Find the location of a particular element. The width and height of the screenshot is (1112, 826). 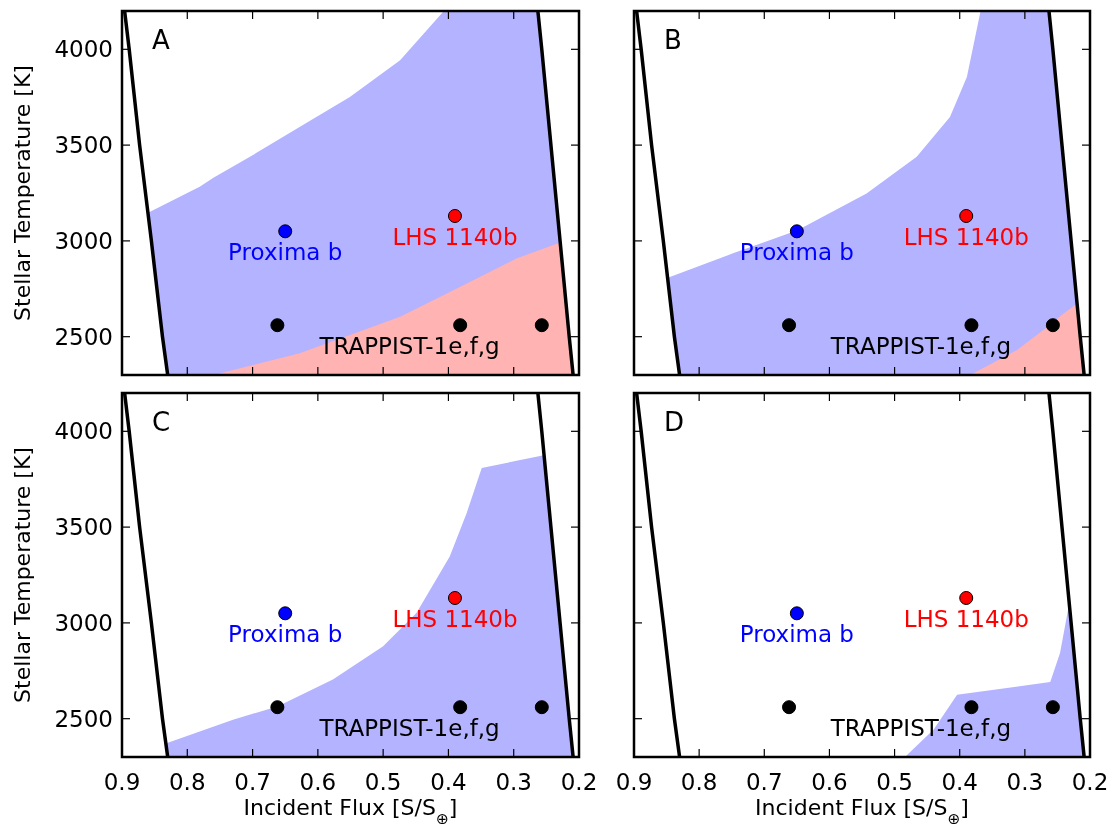

text: A is located at coordinates (161, 40).